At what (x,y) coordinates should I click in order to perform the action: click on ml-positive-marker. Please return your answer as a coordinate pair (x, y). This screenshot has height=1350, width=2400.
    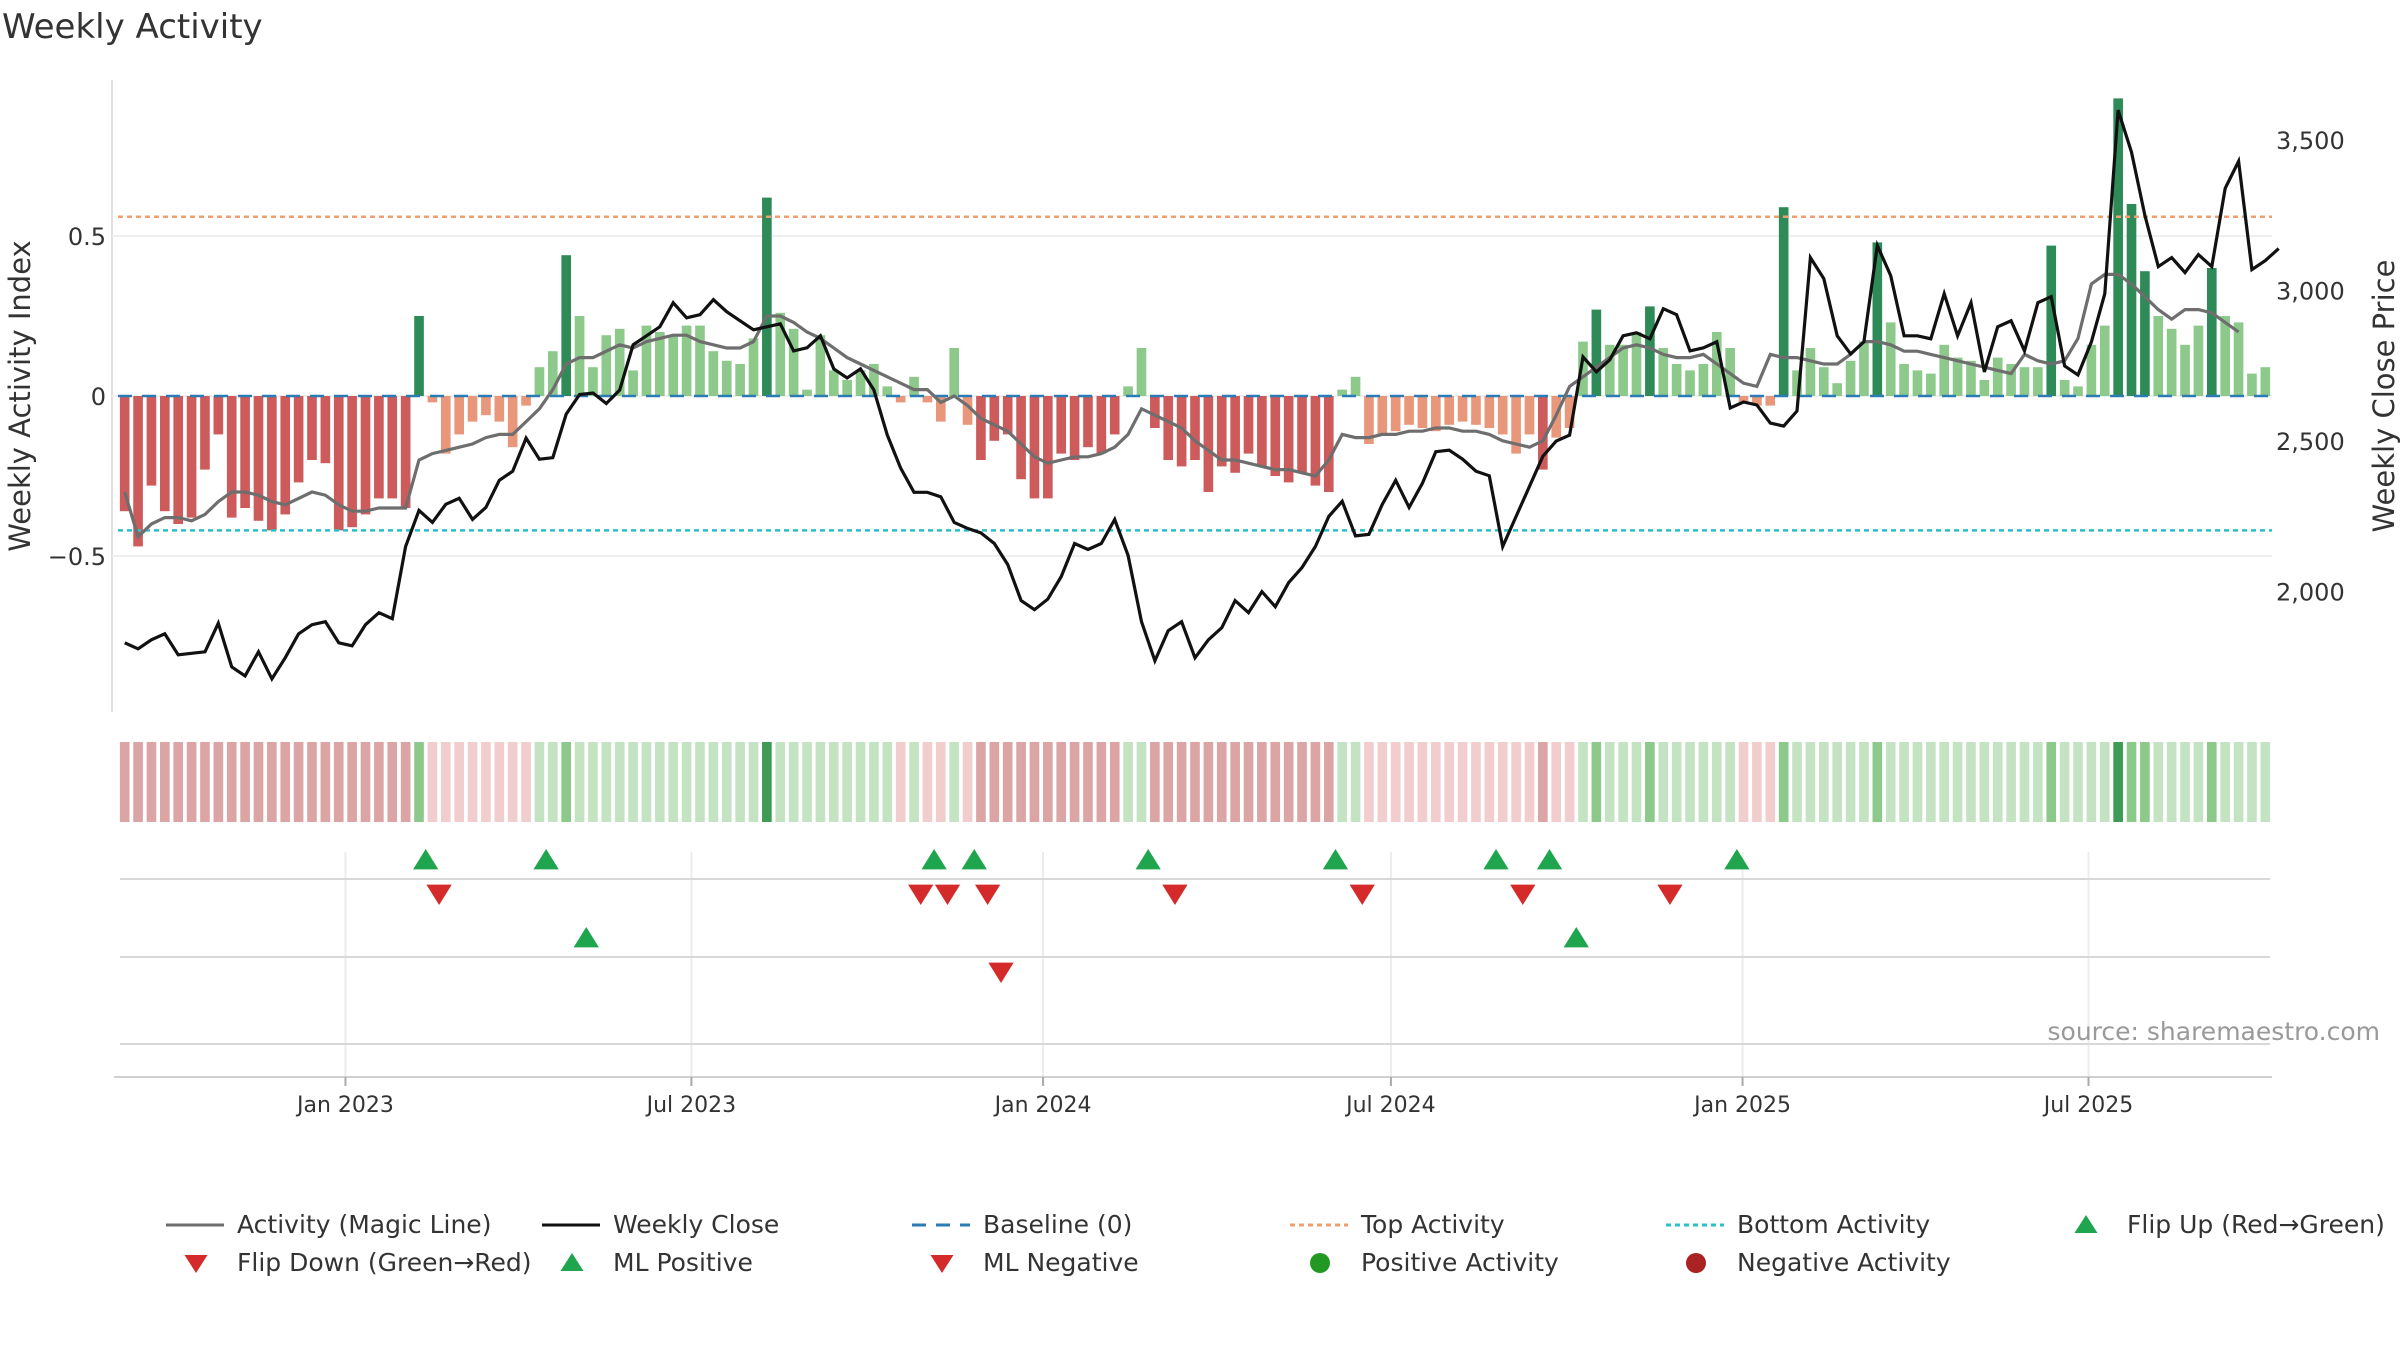
    Looking at the image, I should click on (586, 937).